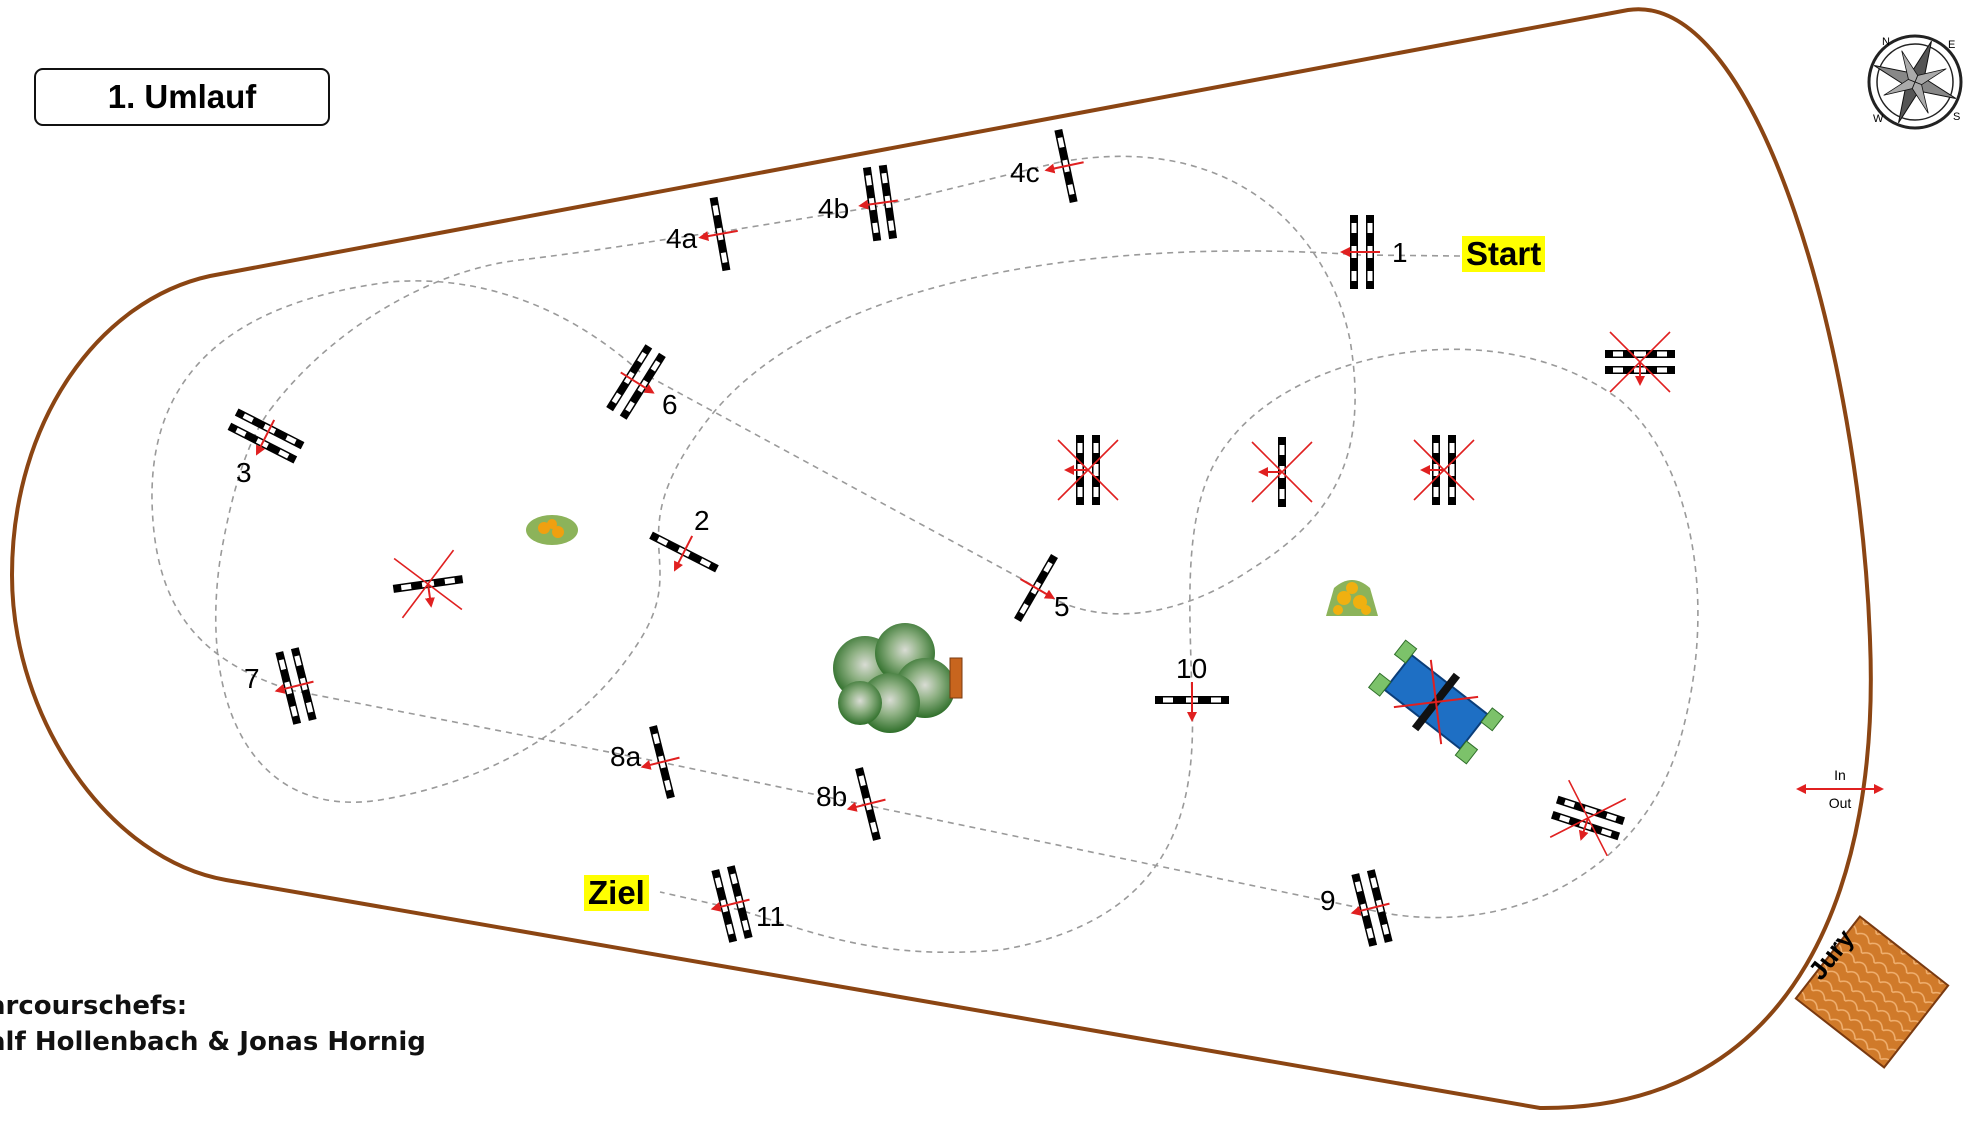 The height and width of the screenshot is (1123, 1974). What do you see at coordinates (1191, 668) in the screenshot?
I see `fence-10-label: 10` at bounding box center [1191, 668].